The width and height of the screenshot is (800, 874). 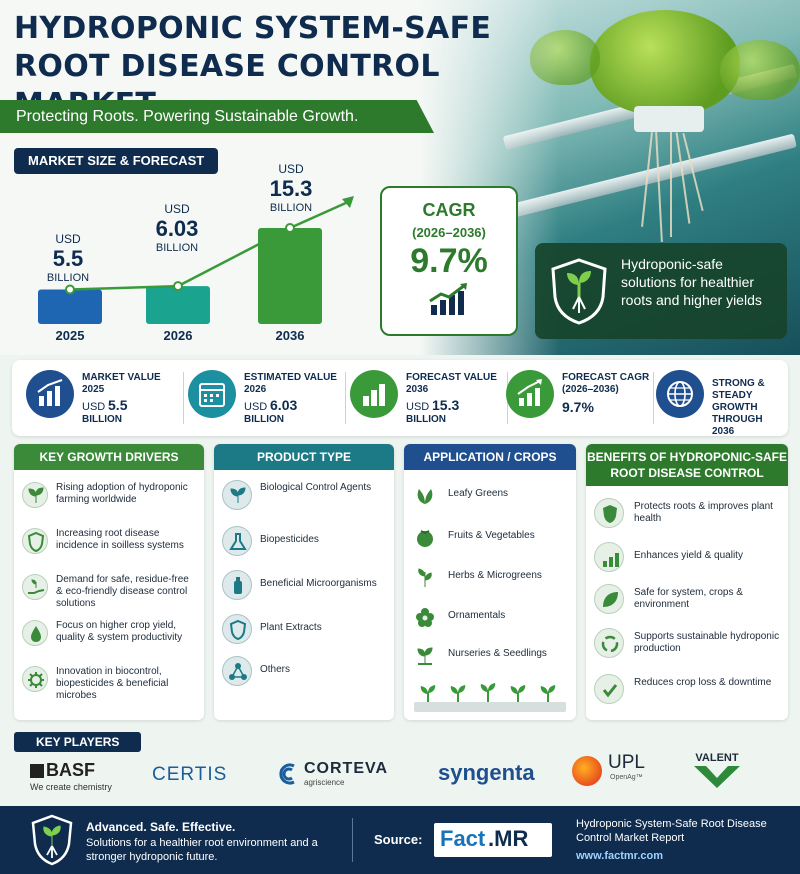 I want to click on stat-estimated-value: ESTIMATED VALUE 2026 USD 6.03 BILLION, so click(x=267, y=398).